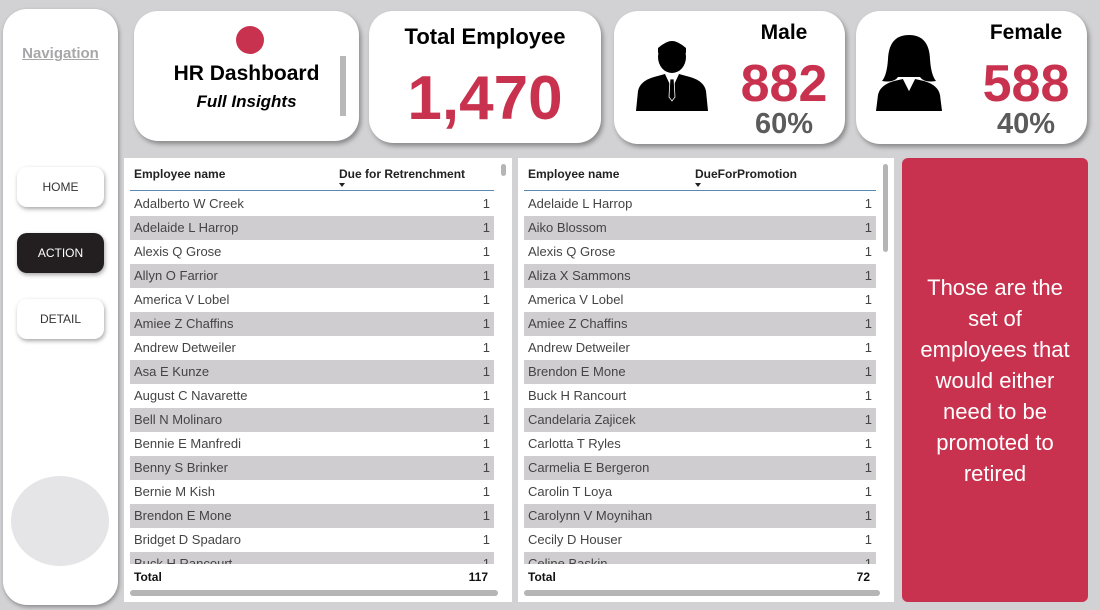  What do you see at coordinates (784, 32) in the screenshot?
I see `male-label: Male` at bounding box center [784, 32].